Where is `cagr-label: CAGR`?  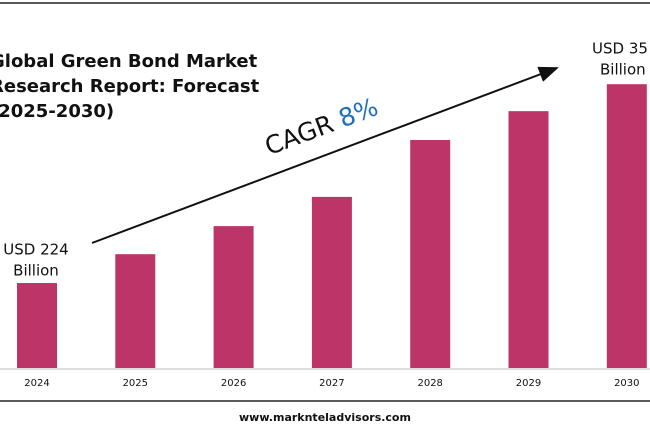
cagr-label: CAGR is located at coordinates (299, 135).